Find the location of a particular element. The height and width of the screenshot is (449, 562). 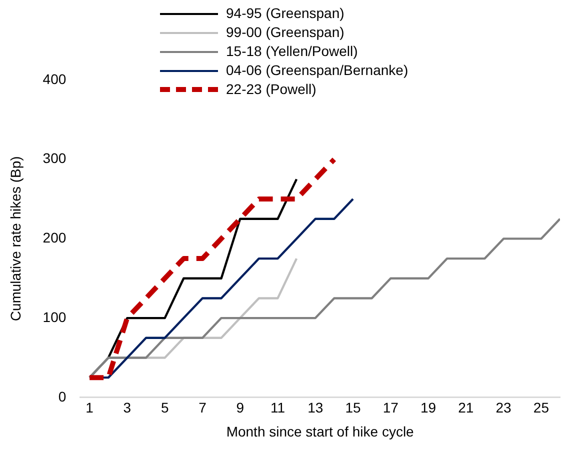

x-tick-label: 7 is located at coordinates (202, 408).